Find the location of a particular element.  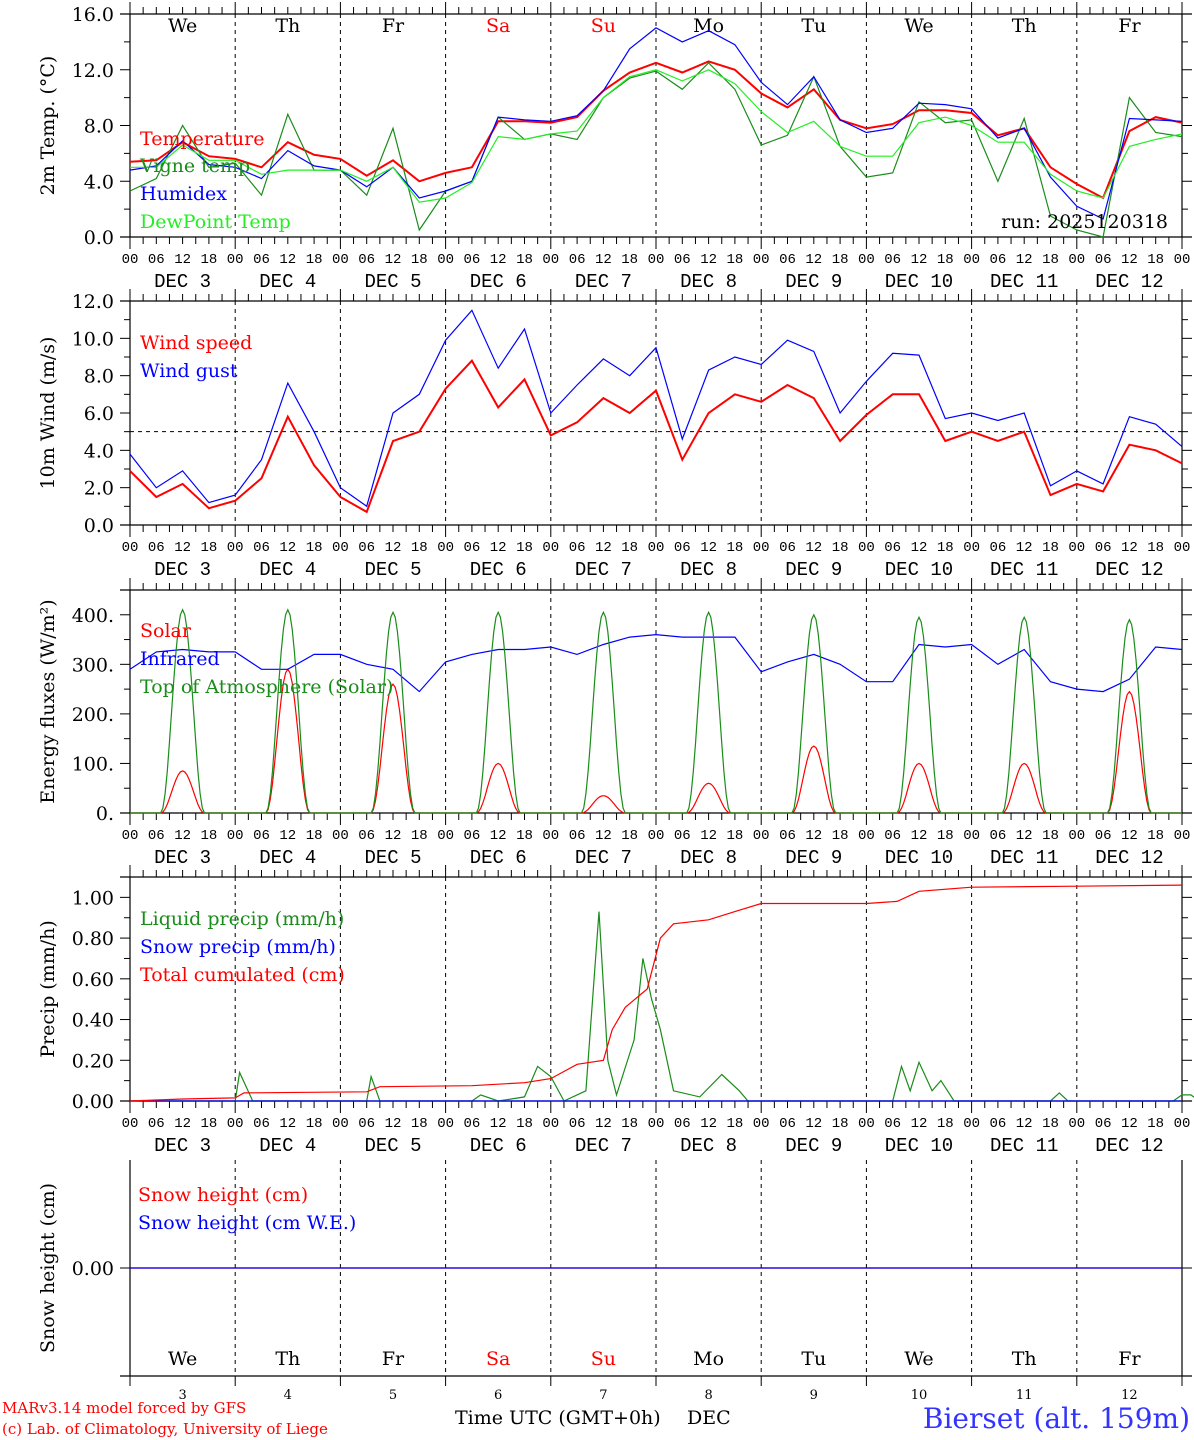

date-label: DEC 8 is located at coordinates (708, 1146).